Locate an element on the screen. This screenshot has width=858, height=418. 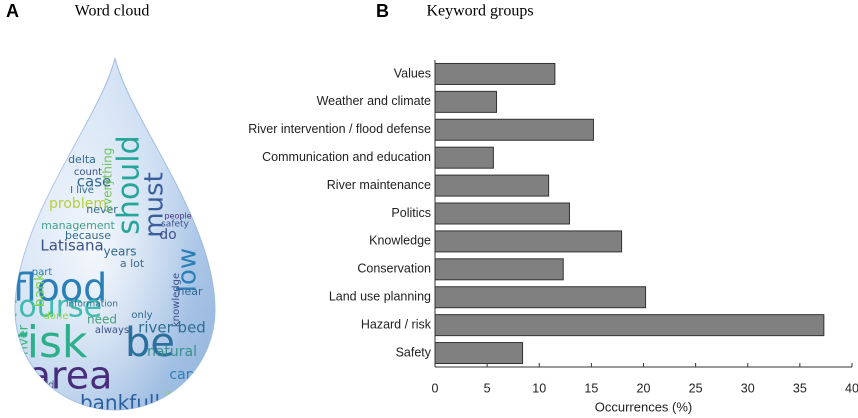
word: part is located at coordinates (42, 272).